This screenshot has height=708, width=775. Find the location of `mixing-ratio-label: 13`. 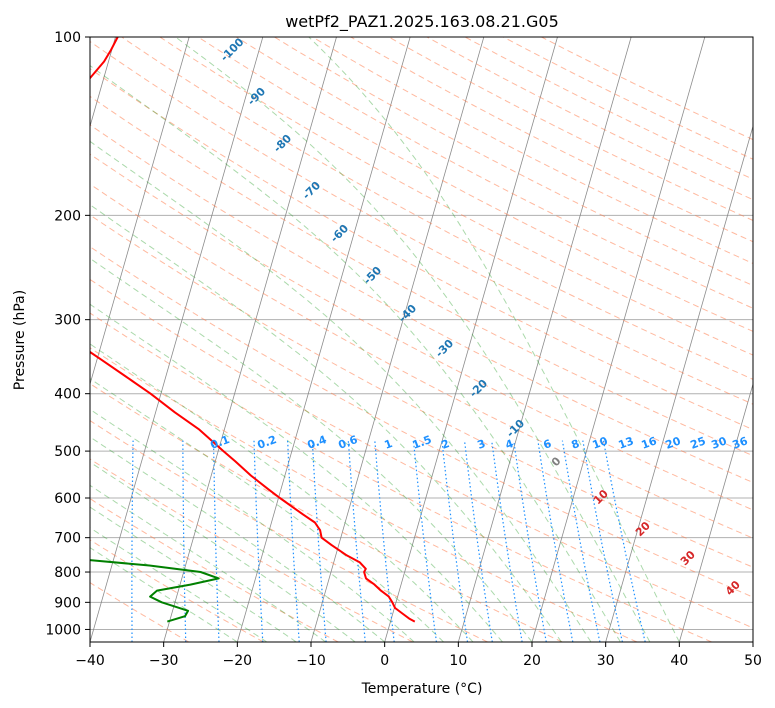

mixing-ratio-label: 13 is located at coordinates (626, 442).